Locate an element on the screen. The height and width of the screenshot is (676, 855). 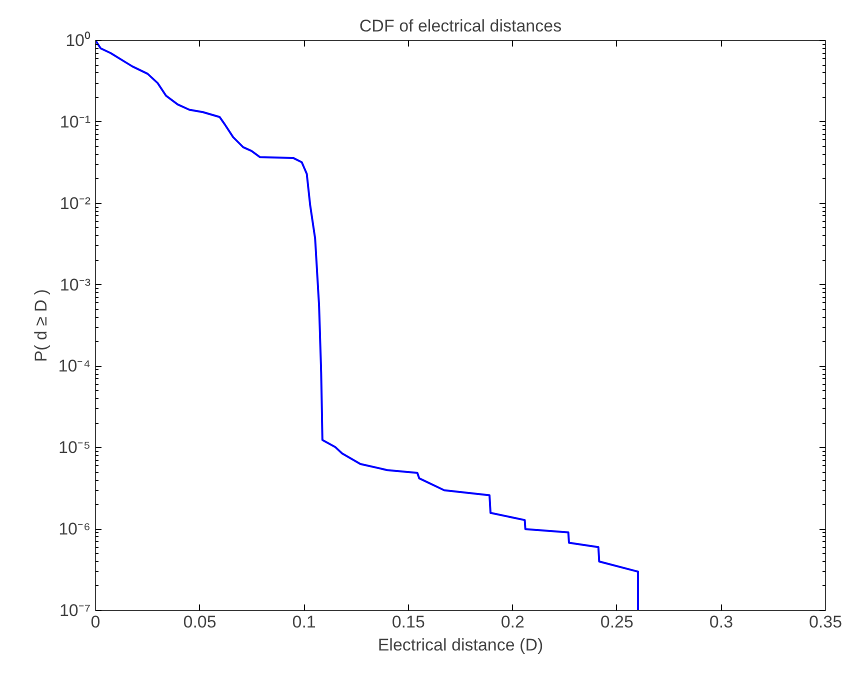
y-tick-label: 10⁻³ is located at coordinates (75, 284).